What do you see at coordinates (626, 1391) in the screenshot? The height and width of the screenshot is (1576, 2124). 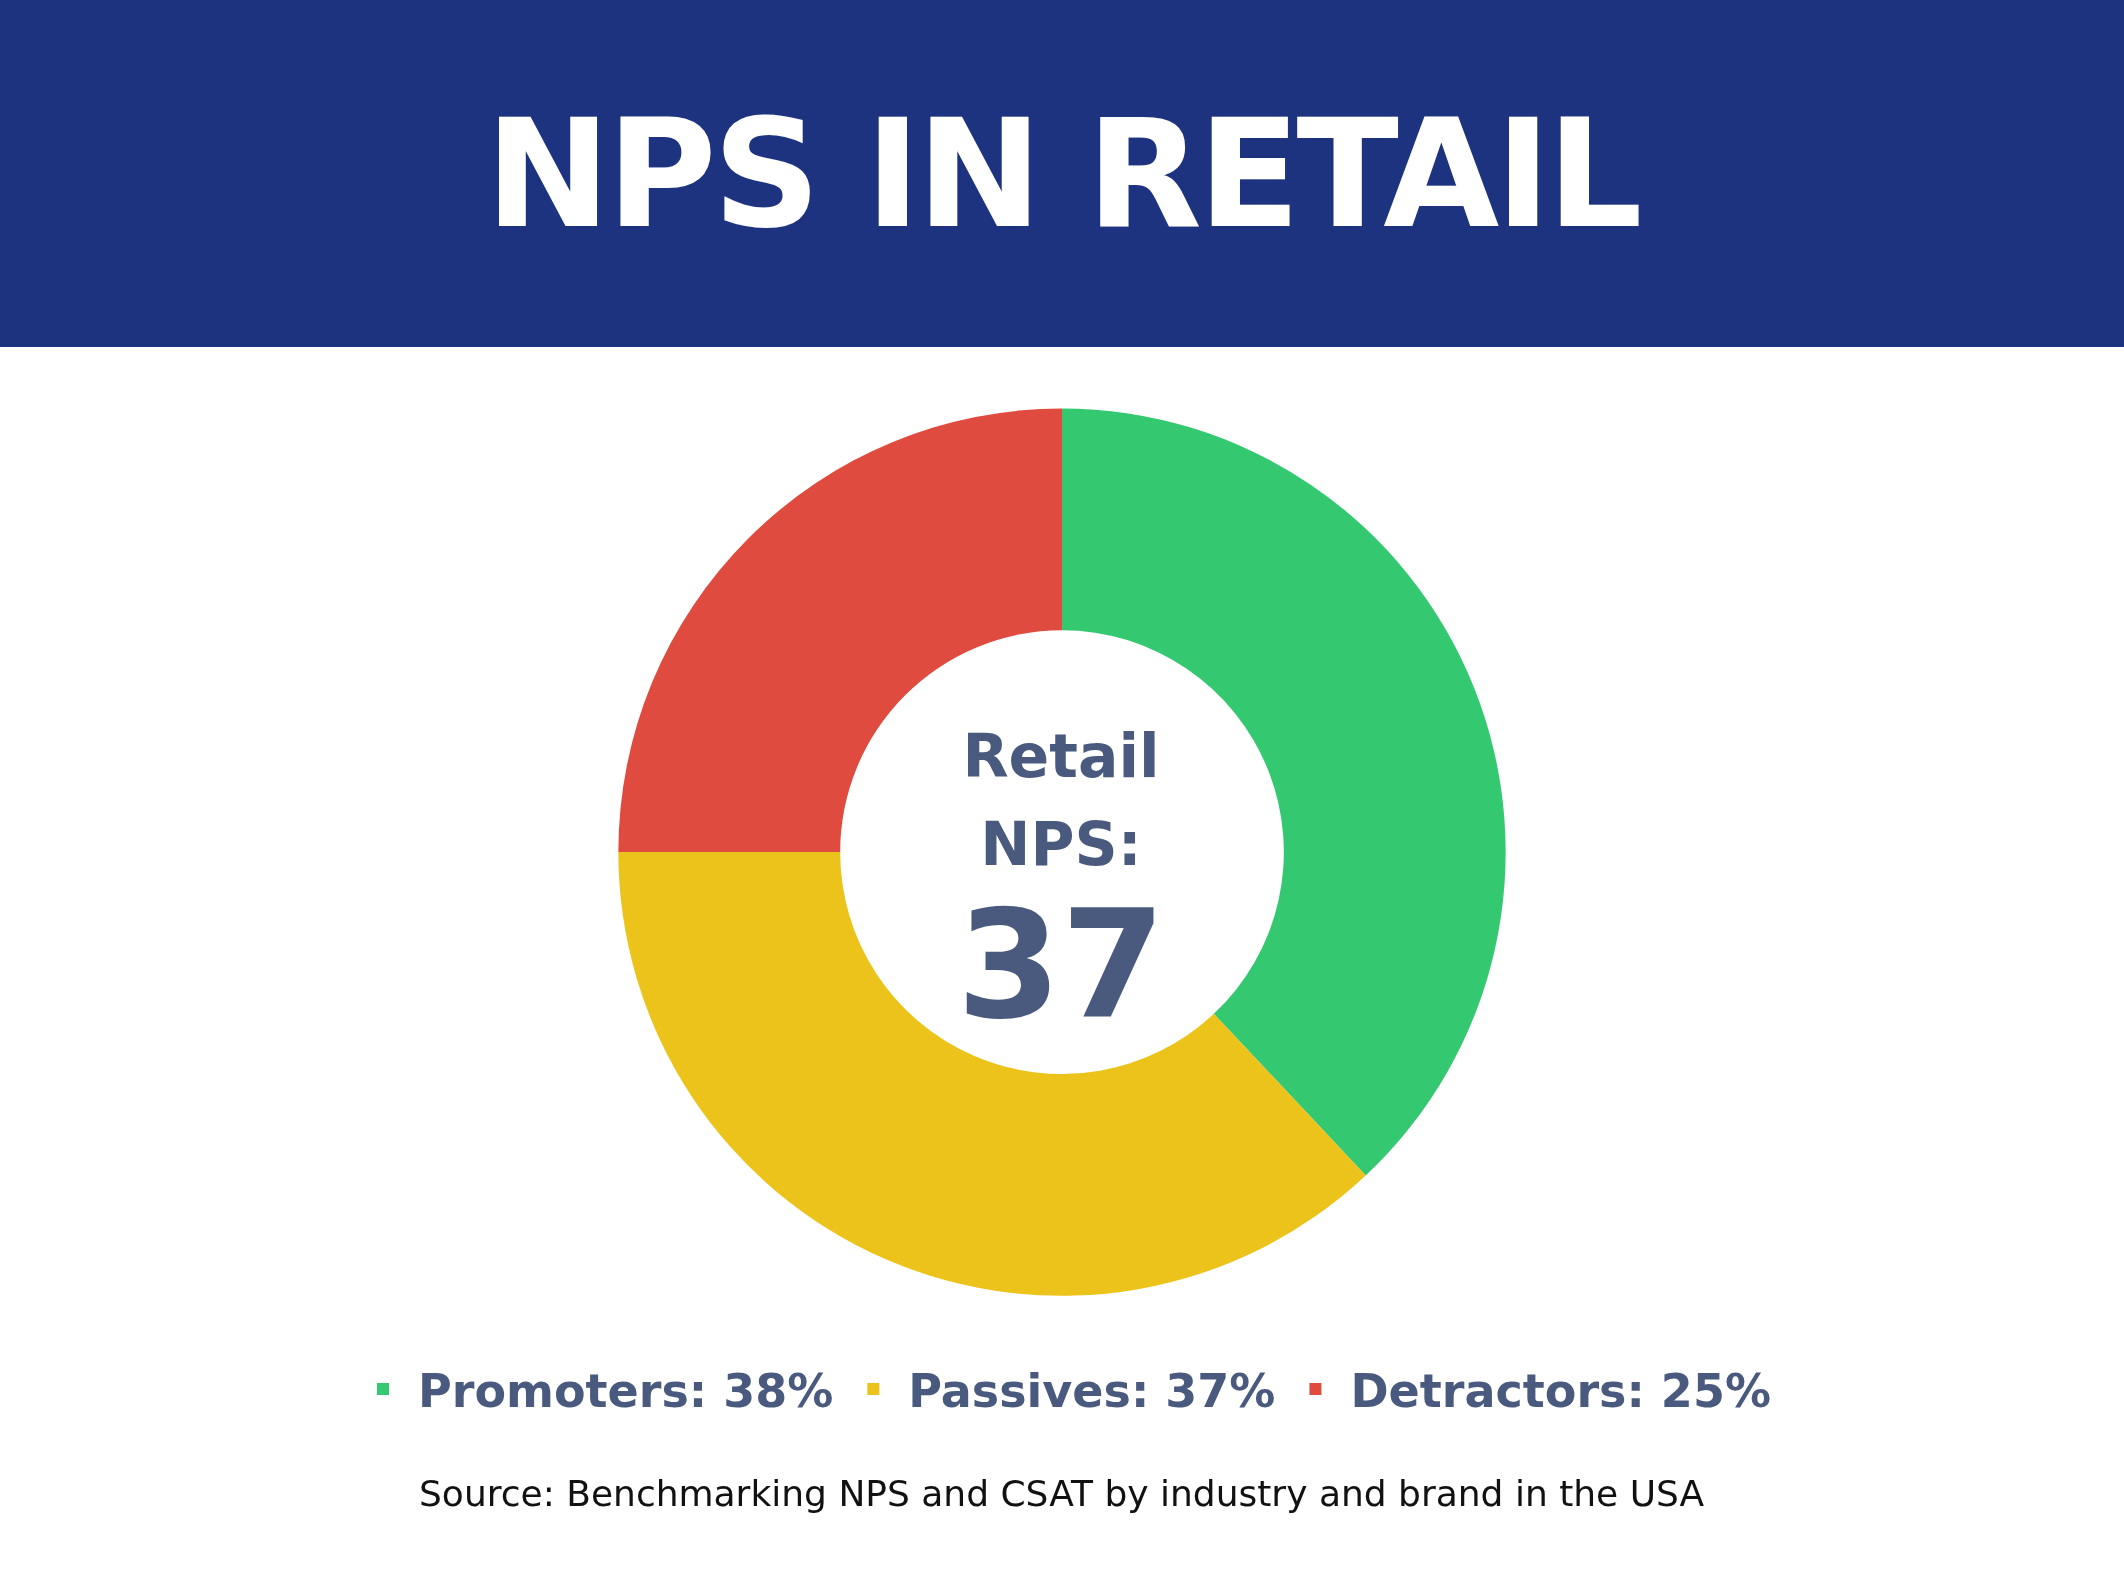 I see `legend-label: Promoters: 38%` at bounding box center [626, 1391].